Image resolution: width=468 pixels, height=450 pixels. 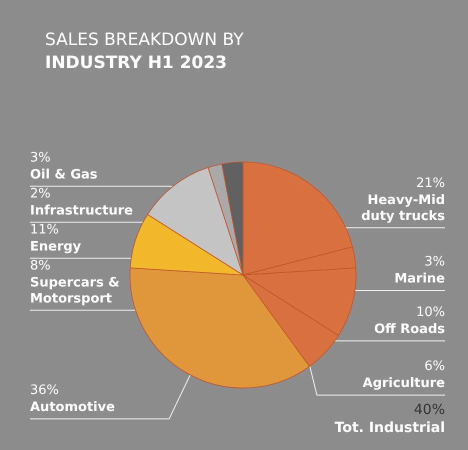 What do you see at coordinates (75, 290) in the screenshot?
I see `slice-label: Supercars & Motorsport` at bounding box center [75, 290].